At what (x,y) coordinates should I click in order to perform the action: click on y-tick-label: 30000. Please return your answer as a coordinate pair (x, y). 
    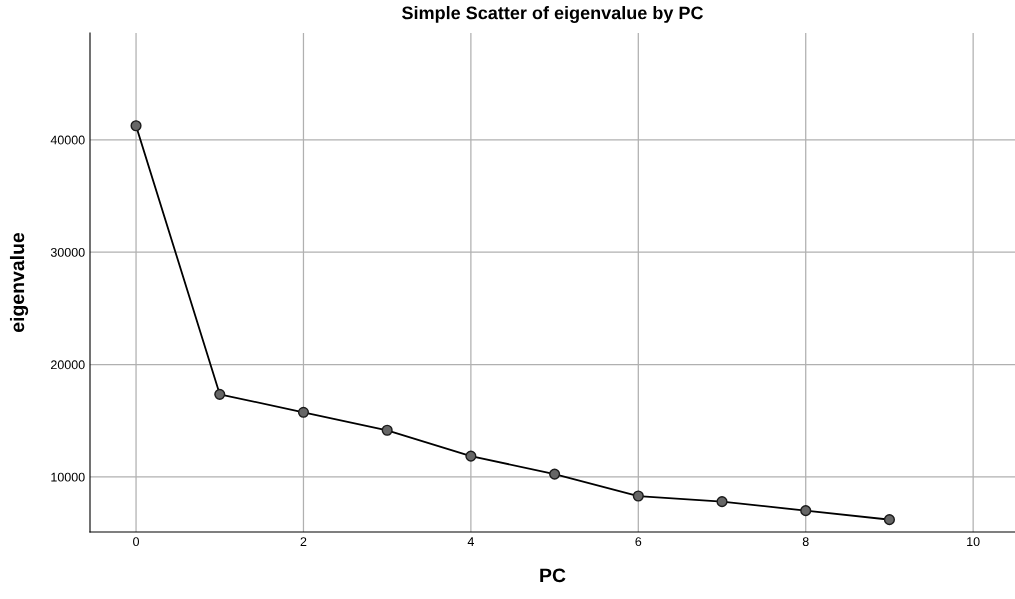
    Looking at the image, I should click on (67, 252).